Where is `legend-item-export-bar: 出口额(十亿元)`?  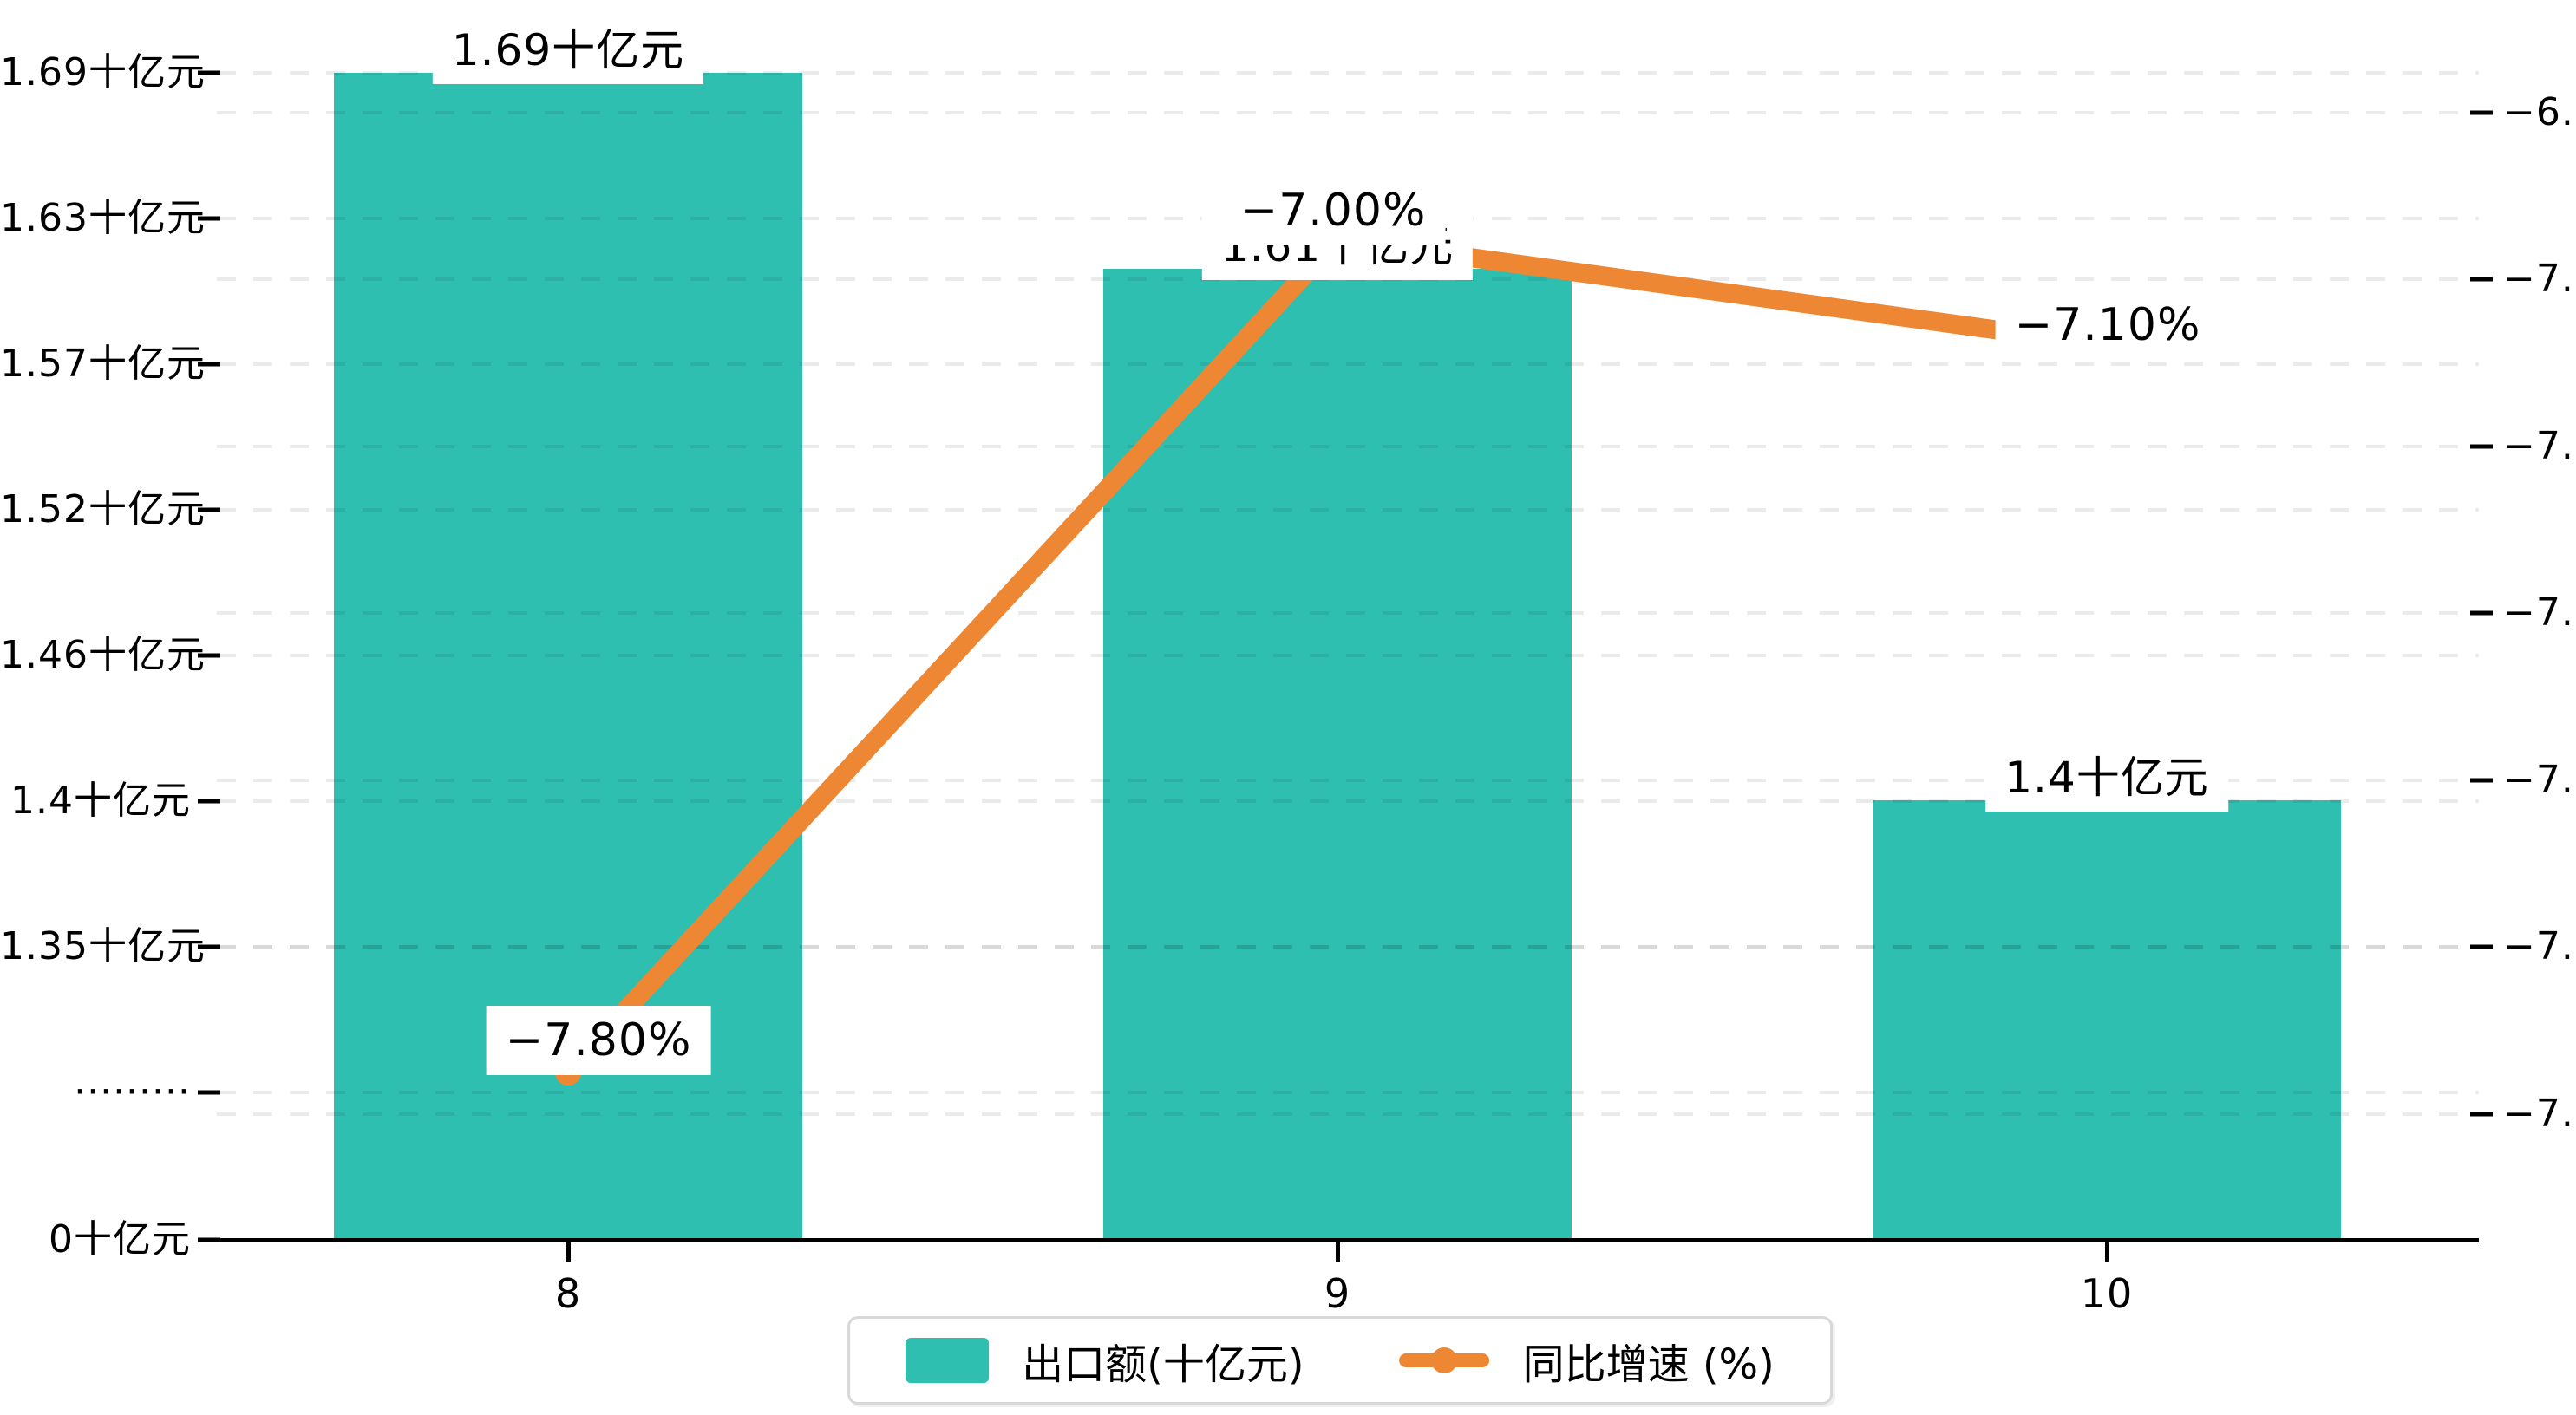
legend-item-export-bar: 出口额(十亿元) is located at coordinates (1105, 1360).